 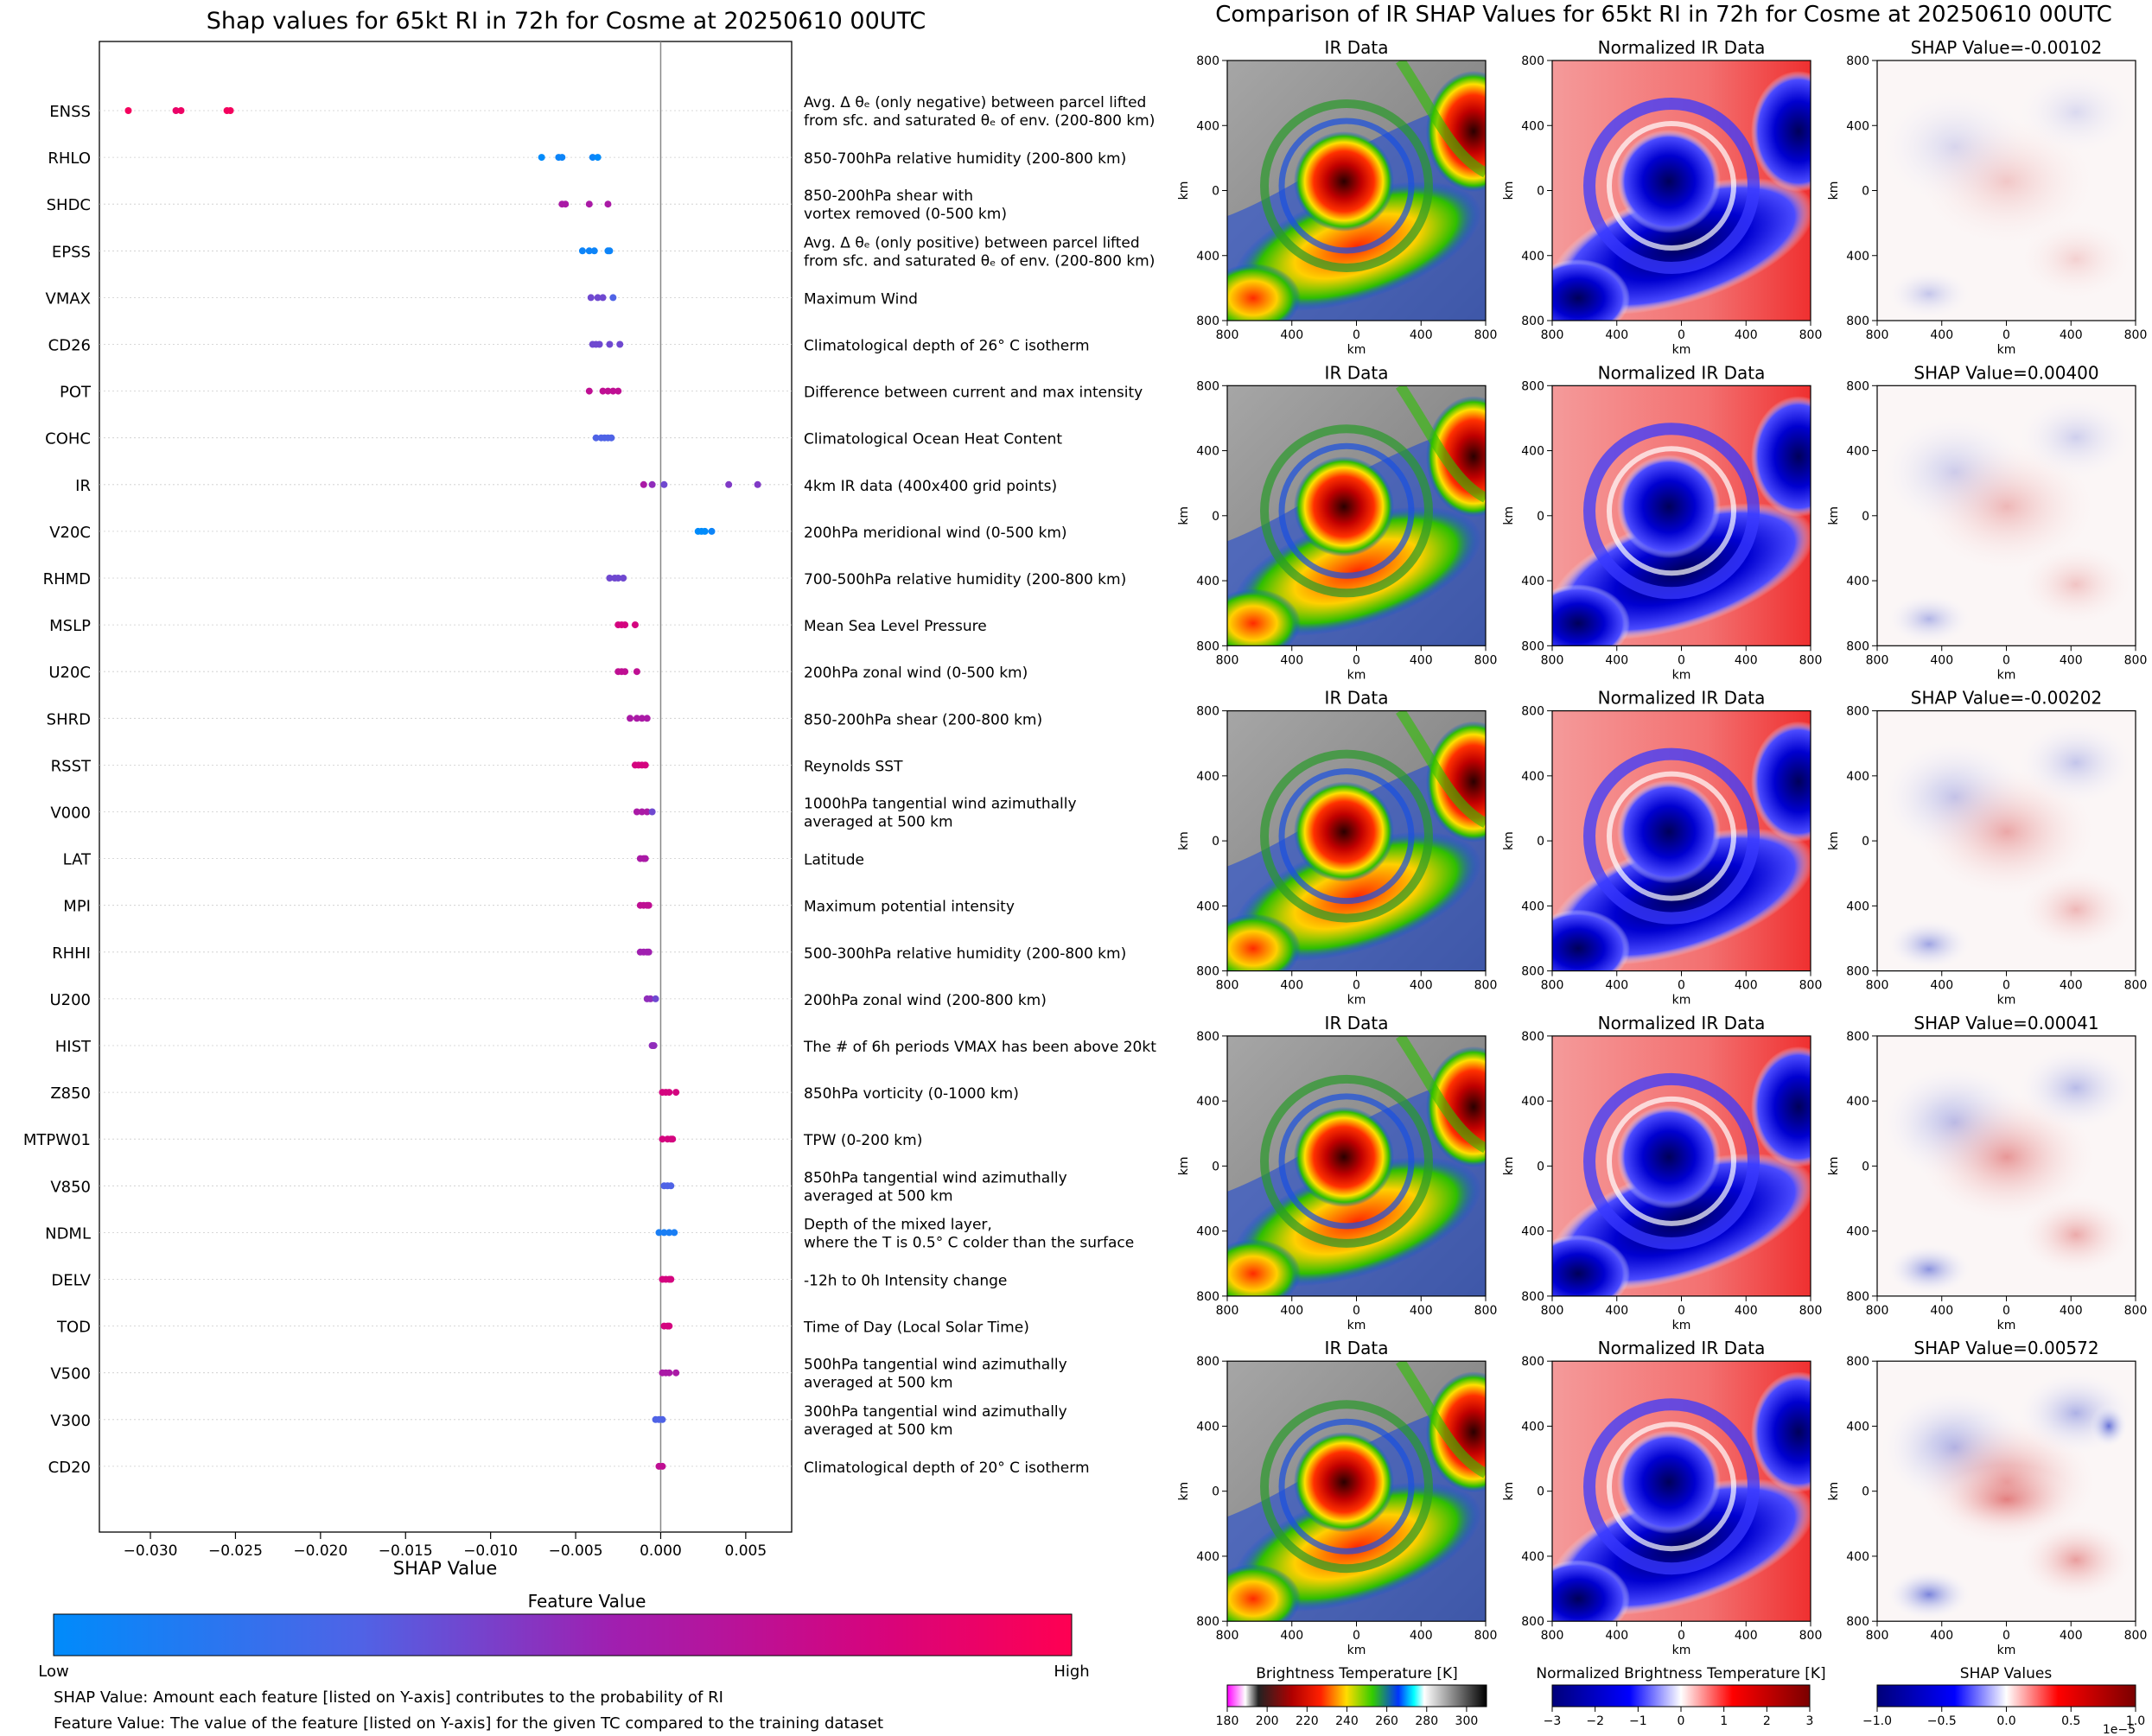 What do you see at coordinates (1865, 192) in the screenshot?
I see `y-tick-shap0-2: 0` at bounding box center [1865, 192].